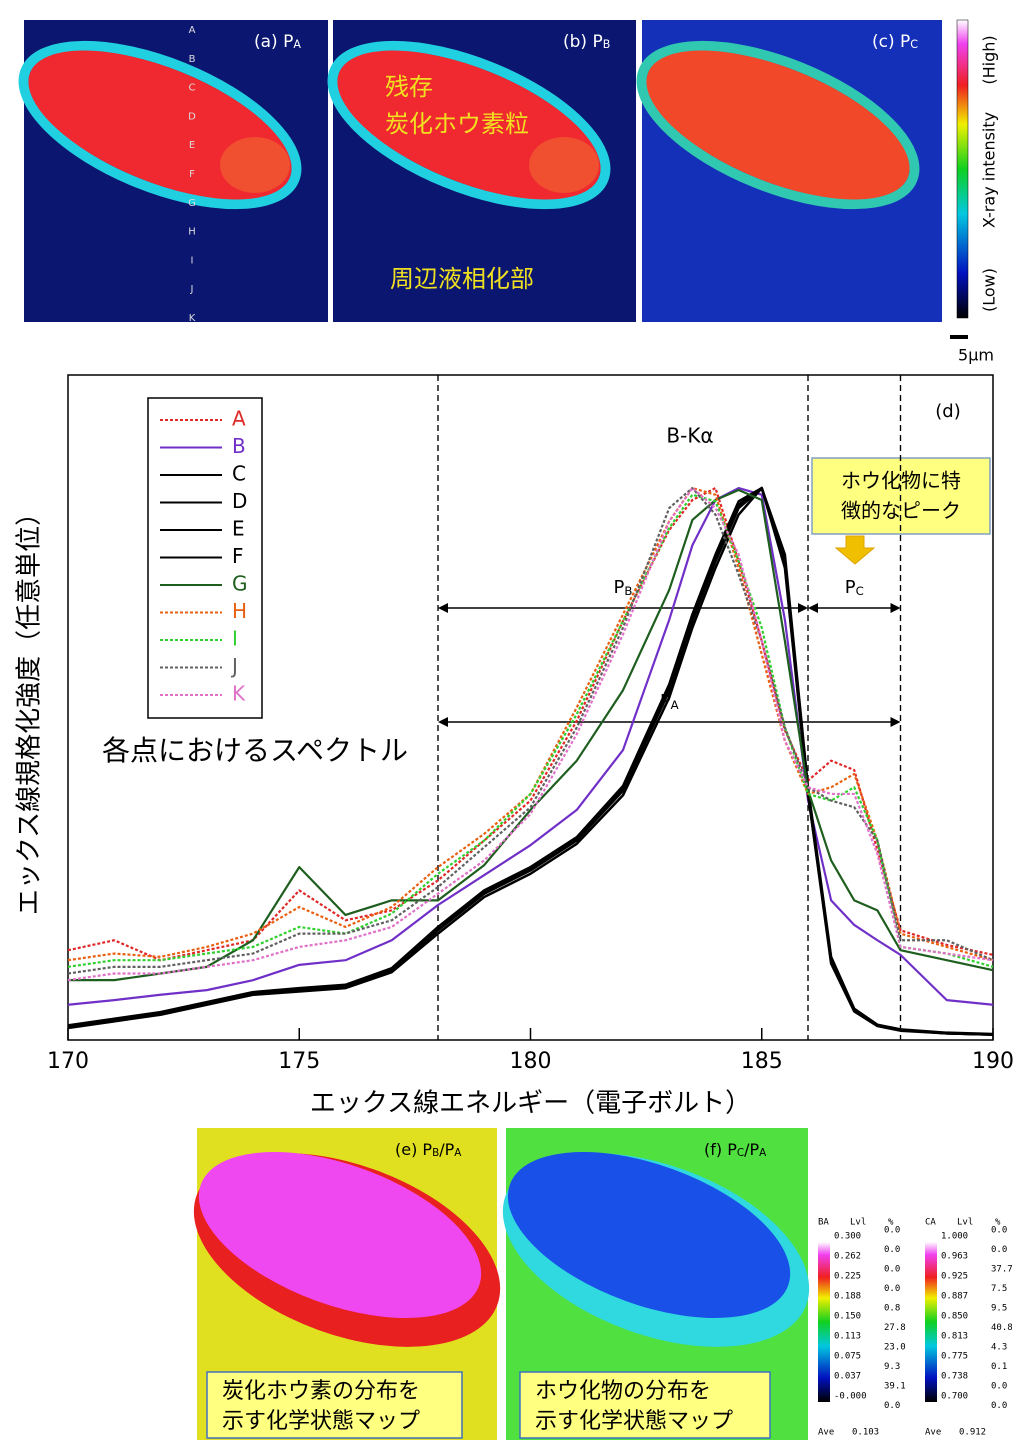 This screenshot has width=1017, height=1447. What do you see at coordinates (192, 88) in the screenshot?
I see `point-label: C` at bounding box center [192, 88].